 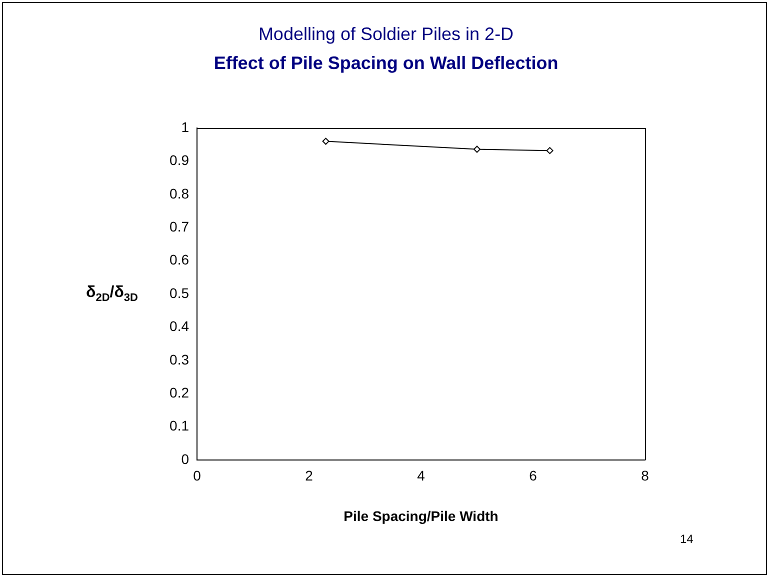 I want to click on y-tick-label: 0.2, so click(x=180, y=392).